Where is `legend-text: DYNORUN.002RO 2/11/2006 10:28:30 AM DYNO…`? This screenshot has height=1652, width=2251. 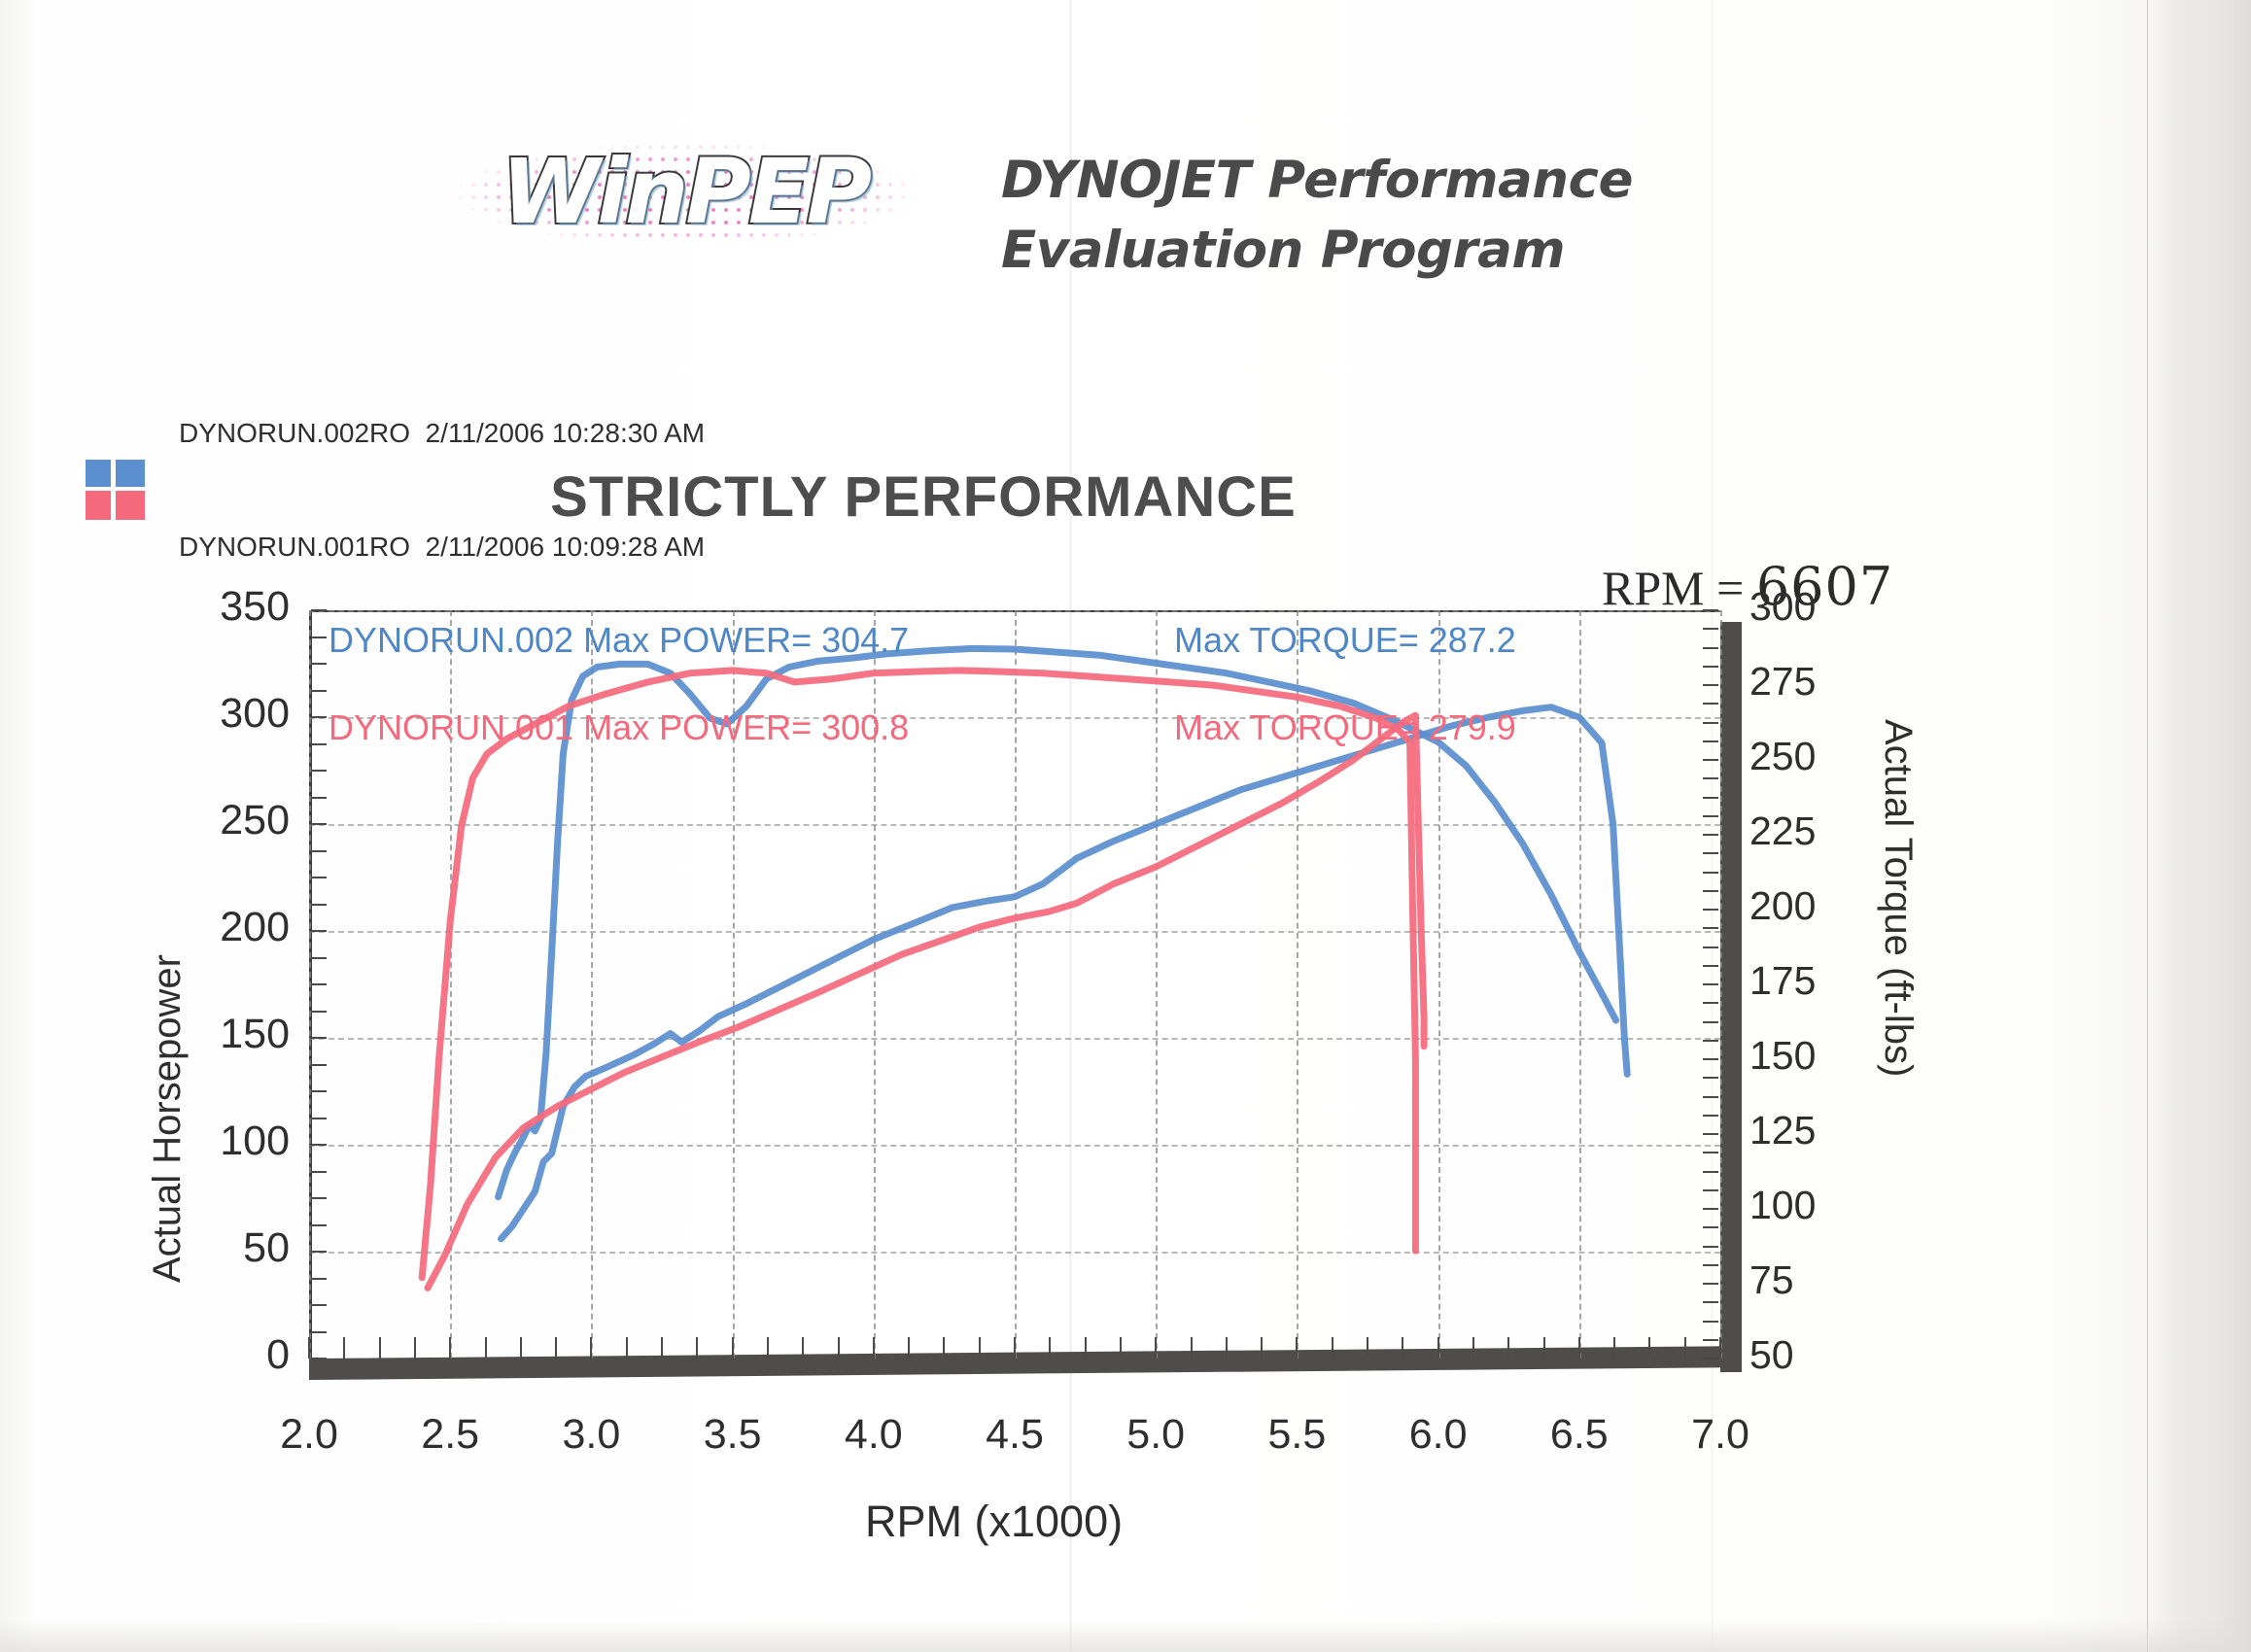
legend-text: DYNORUN.002RO 2/11/2006 10:28:30 AM DYNO… is located at coordinates (442, 490).